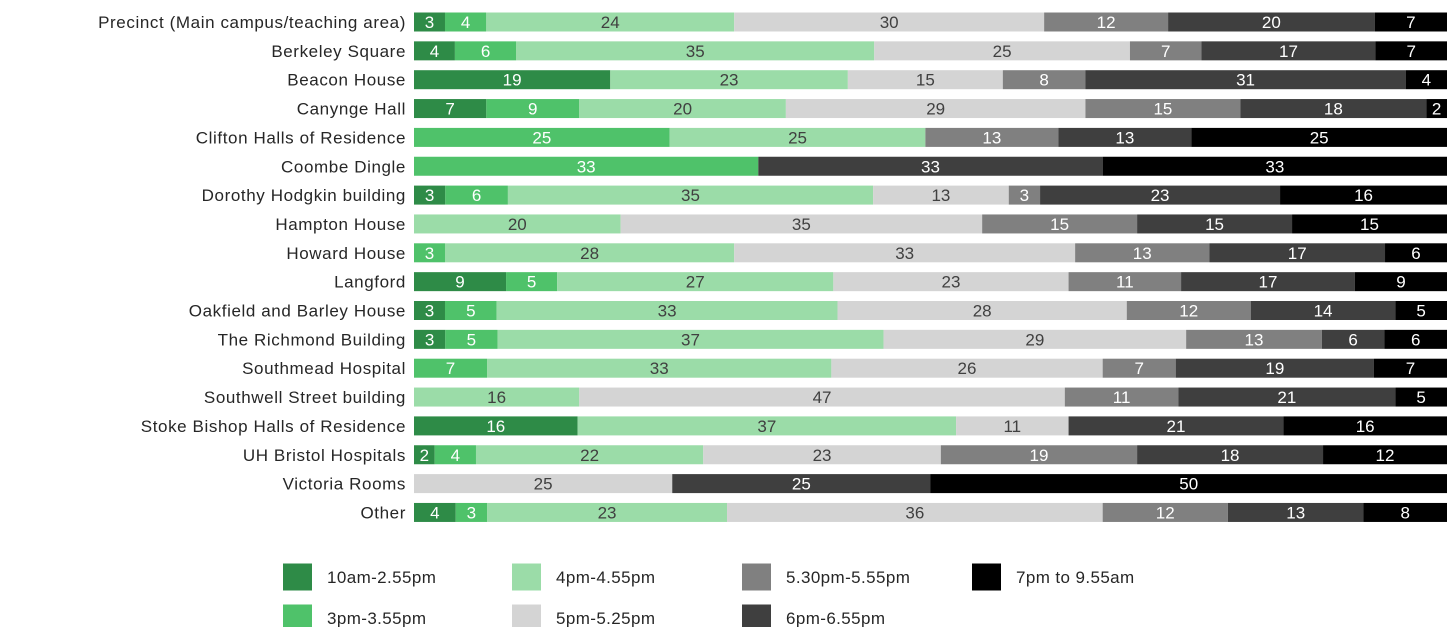  Describe the element at coordinates (914, 512) in the screenshot. I see `data-label: 36` at that location.